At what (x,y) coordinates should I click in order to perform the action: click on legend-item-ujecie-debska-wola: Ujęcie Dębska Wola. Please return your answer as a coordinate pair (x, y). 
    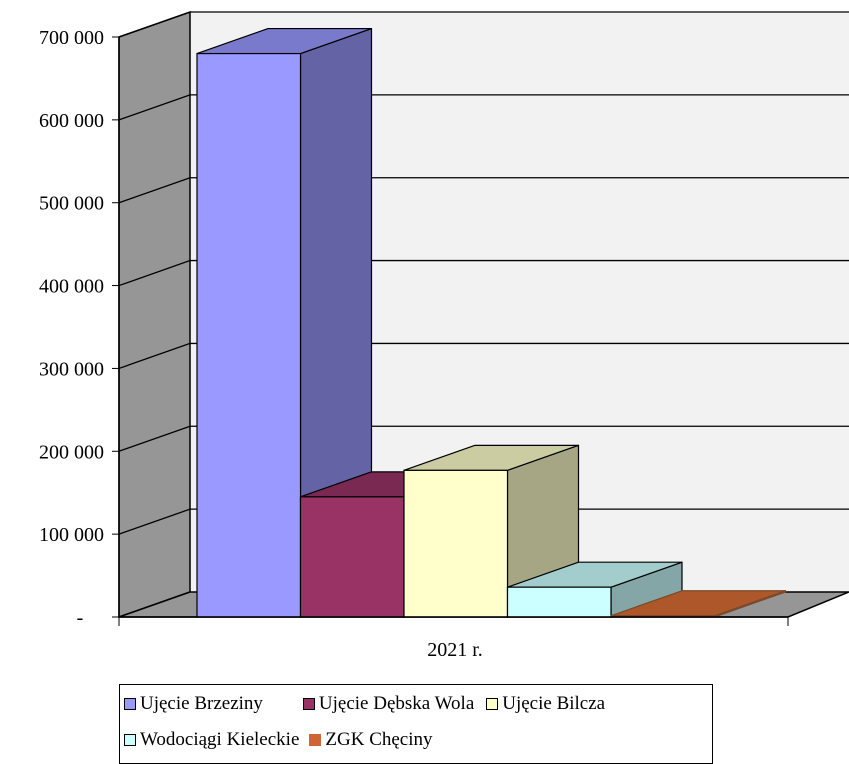
    Looking at the image, I should click on (373, 704).